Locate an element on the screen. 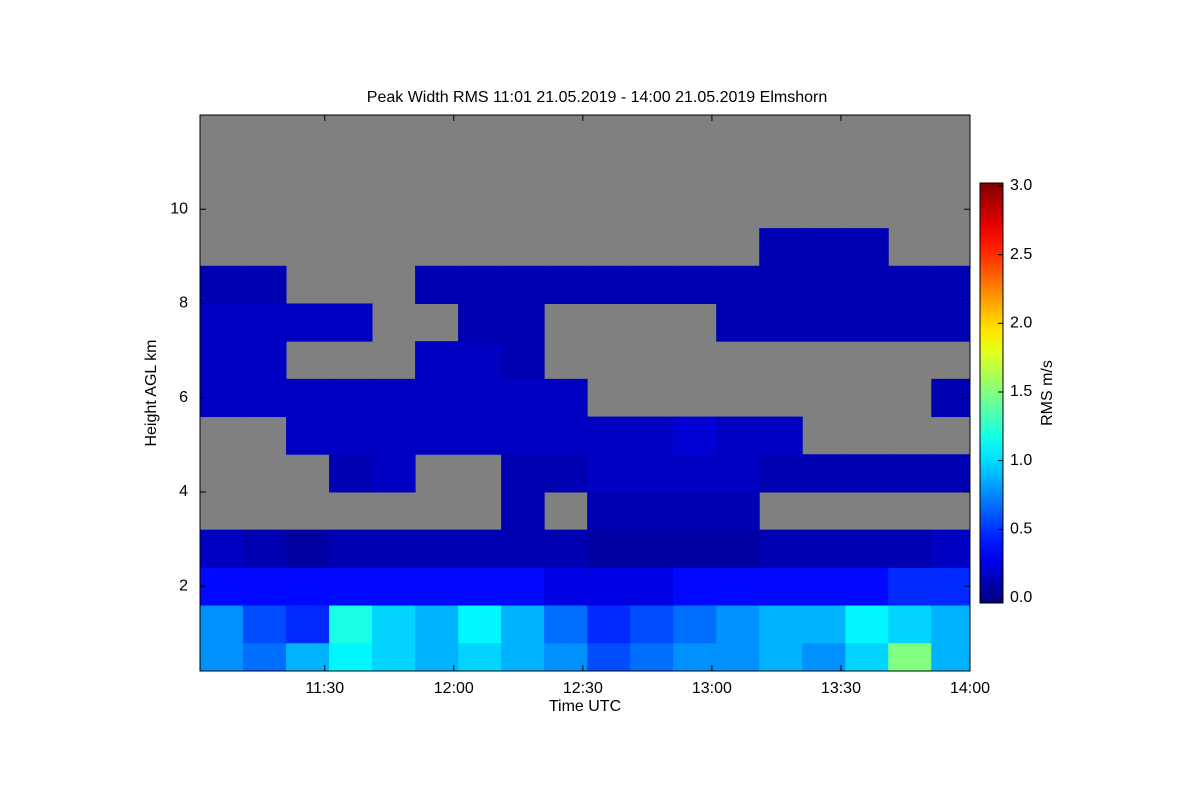 The image size is (1200, 805). colorbar-tick-label: 1.5 is located at coordinates (1021, 391).